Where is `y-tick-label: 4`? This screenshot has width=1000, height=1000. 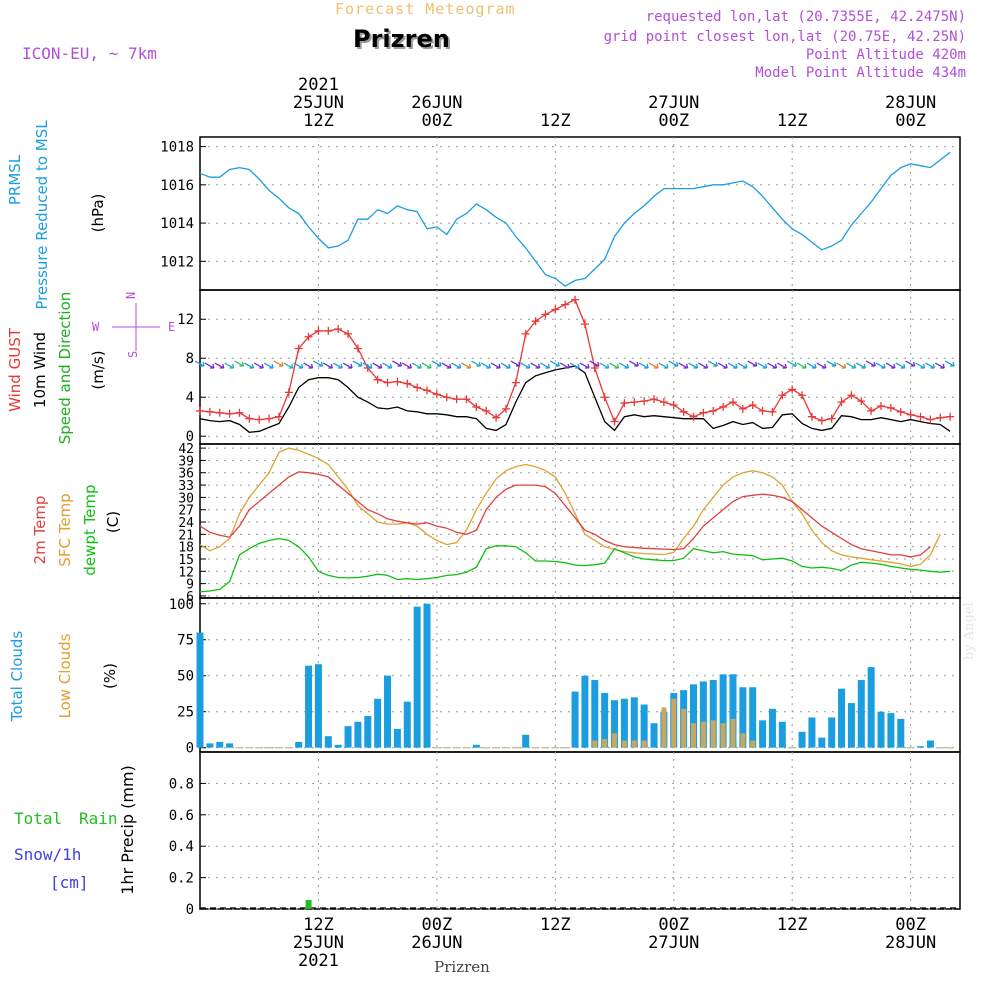 y-tick-label: 4 is located at coordinates (190, 398).